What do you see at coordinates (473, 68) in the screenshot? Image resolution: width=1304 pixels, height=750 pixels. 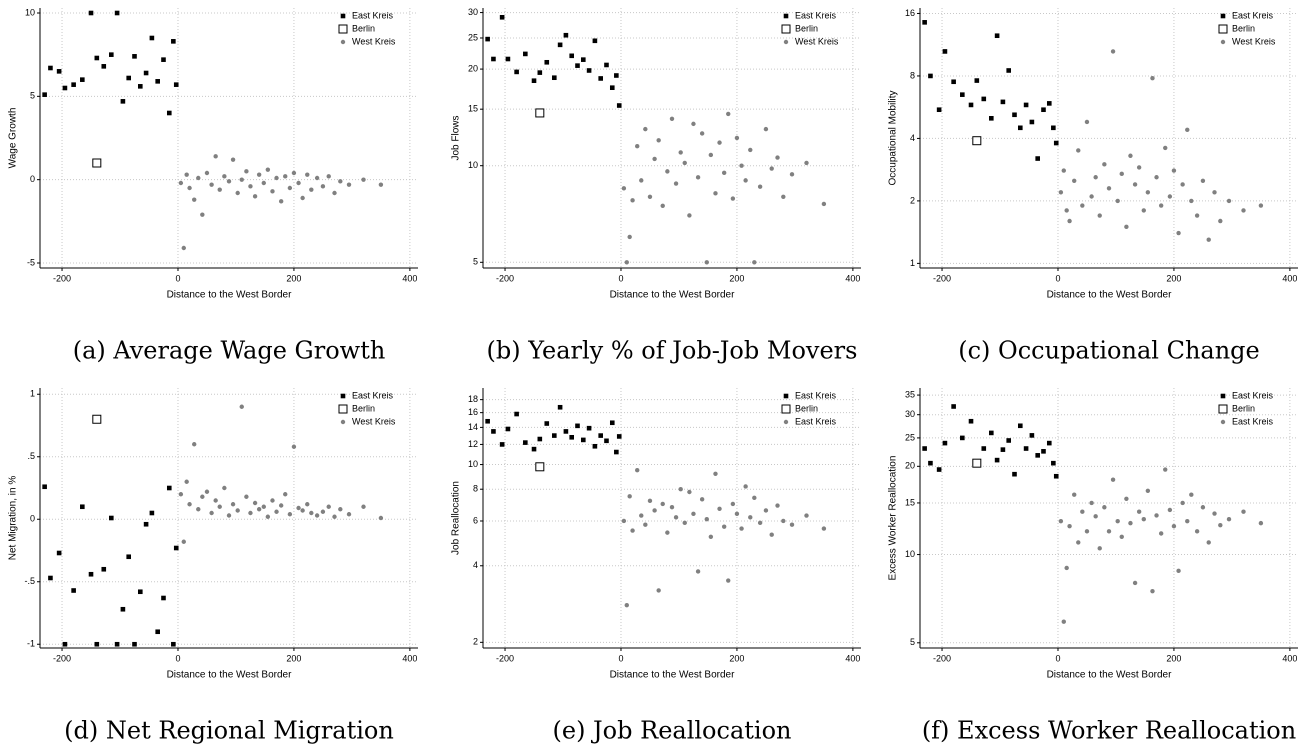 I see `y-tick-label: 20` at bounding box center [473, 68].